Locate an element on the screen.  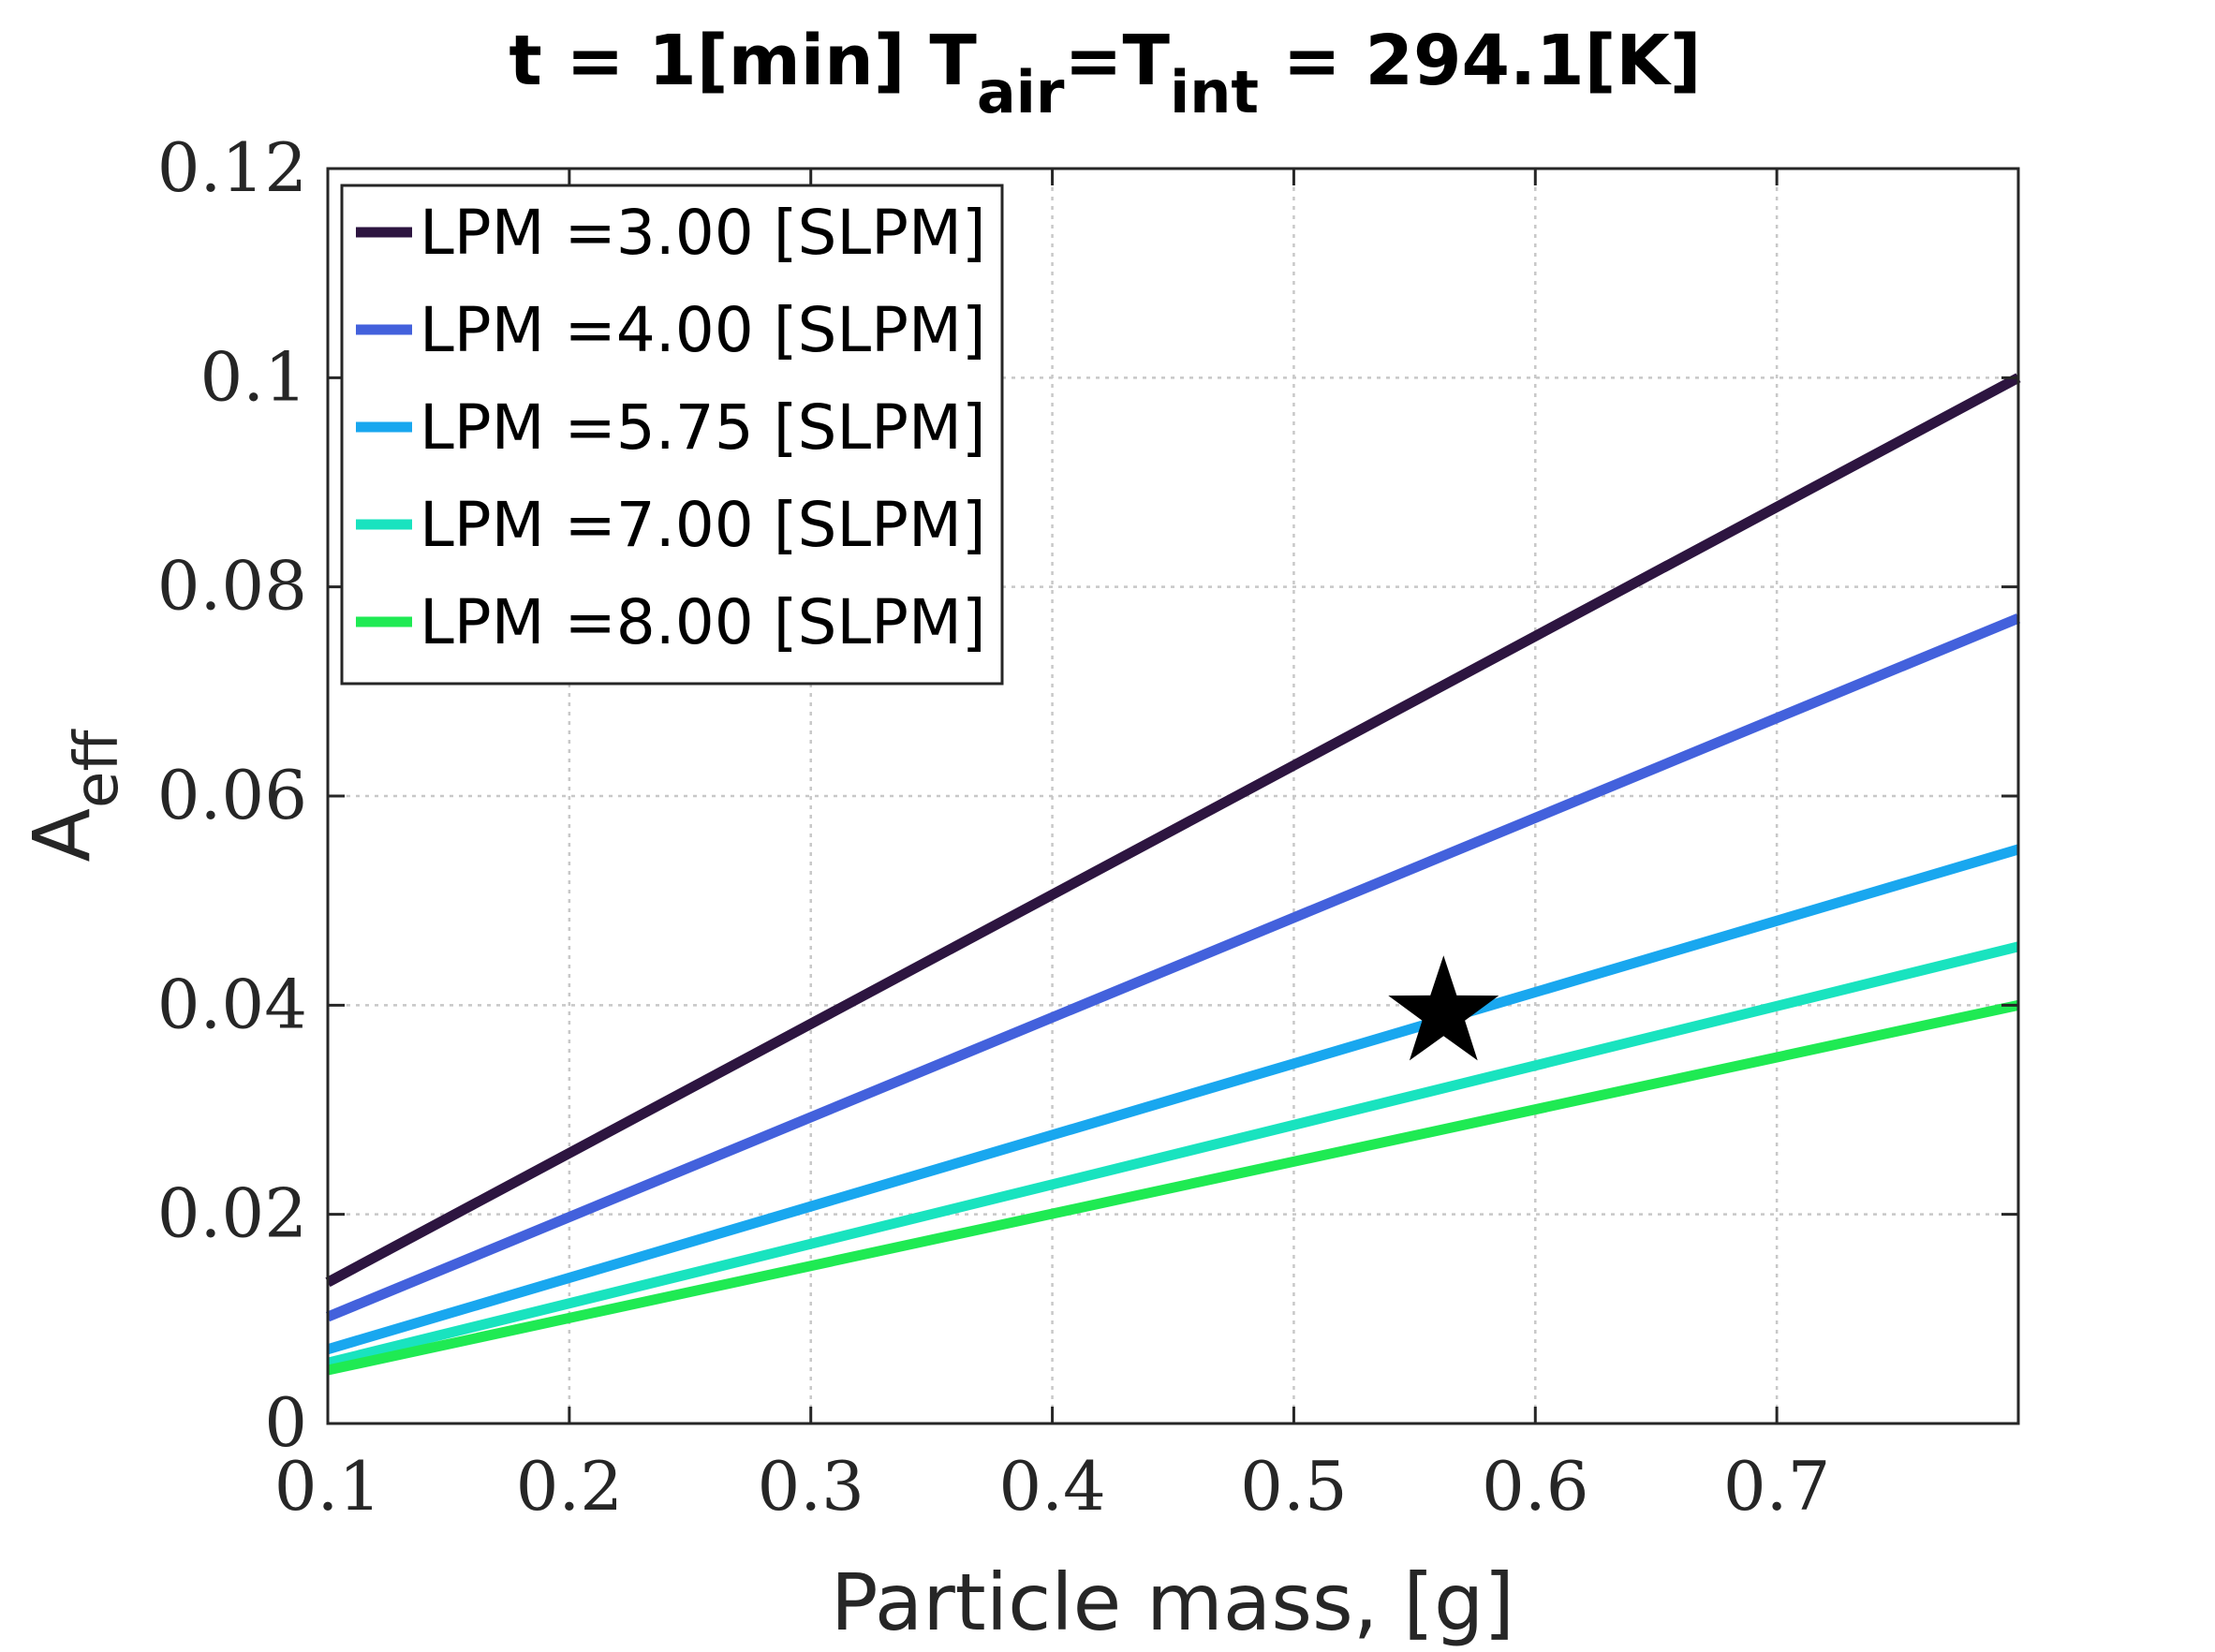
y-tick-label: 0.06 is located at coordinates (232, 795).